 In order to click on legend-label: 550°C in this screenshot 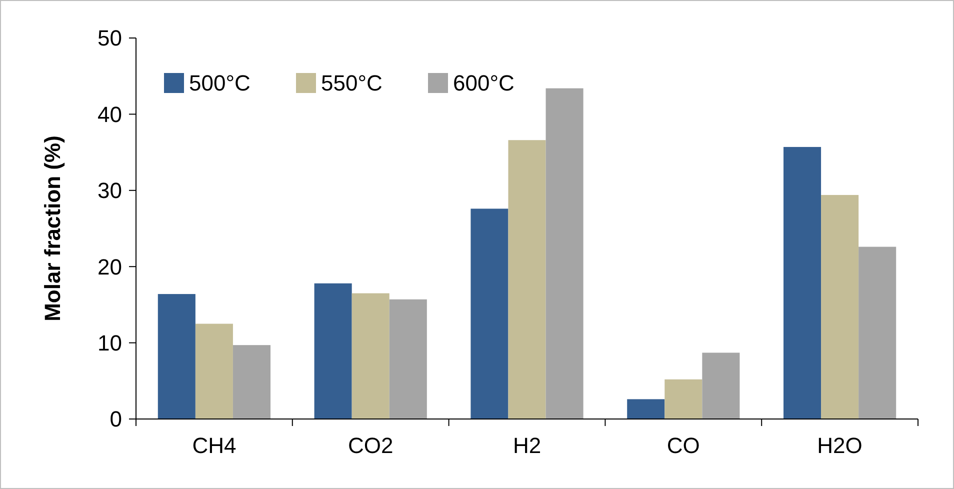, I will do `click(352, 83)`.